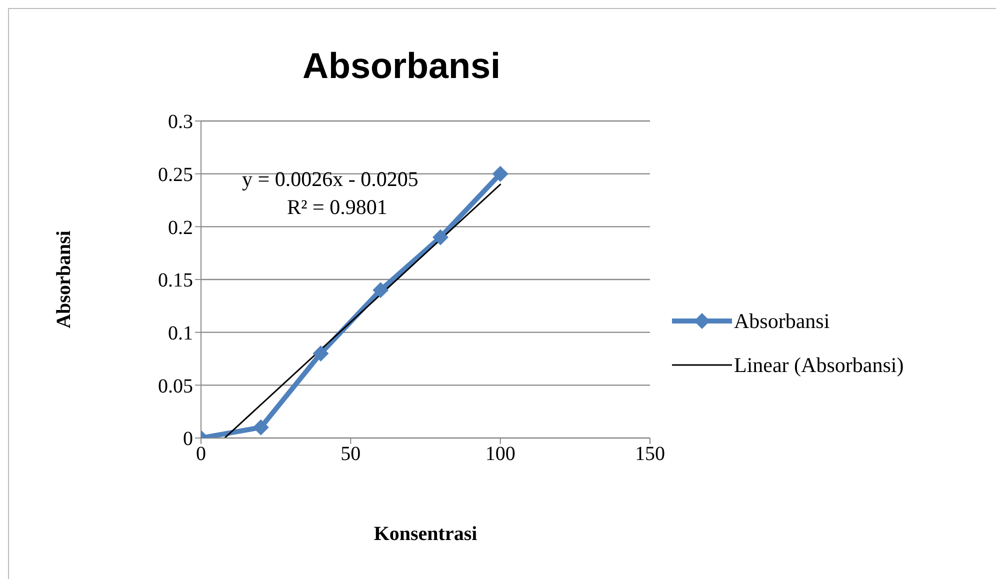 This screenshot has height=579, width=996. Describe the element at coordinates (337, 207) in the screenshot. I see `annotation: R² = 0.9801` at that location.